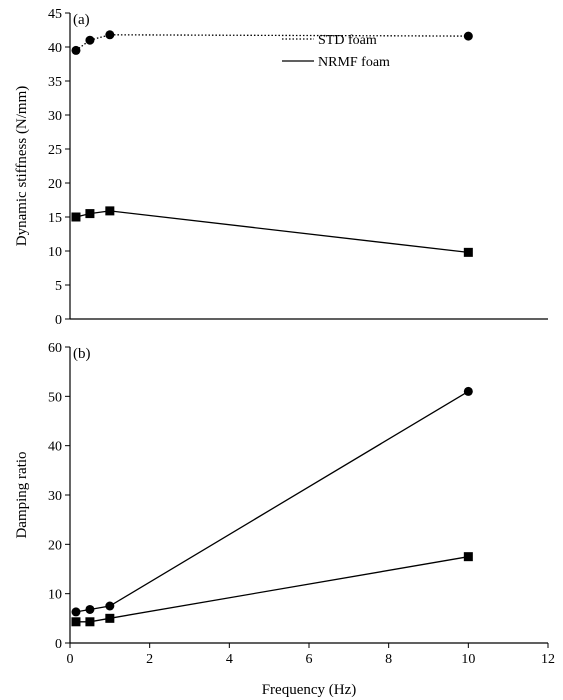  What do you see at coordinates (354, 62) in the screenshot?
I see `legend-entry: NRMF foam` at bounding box center [354, 62].